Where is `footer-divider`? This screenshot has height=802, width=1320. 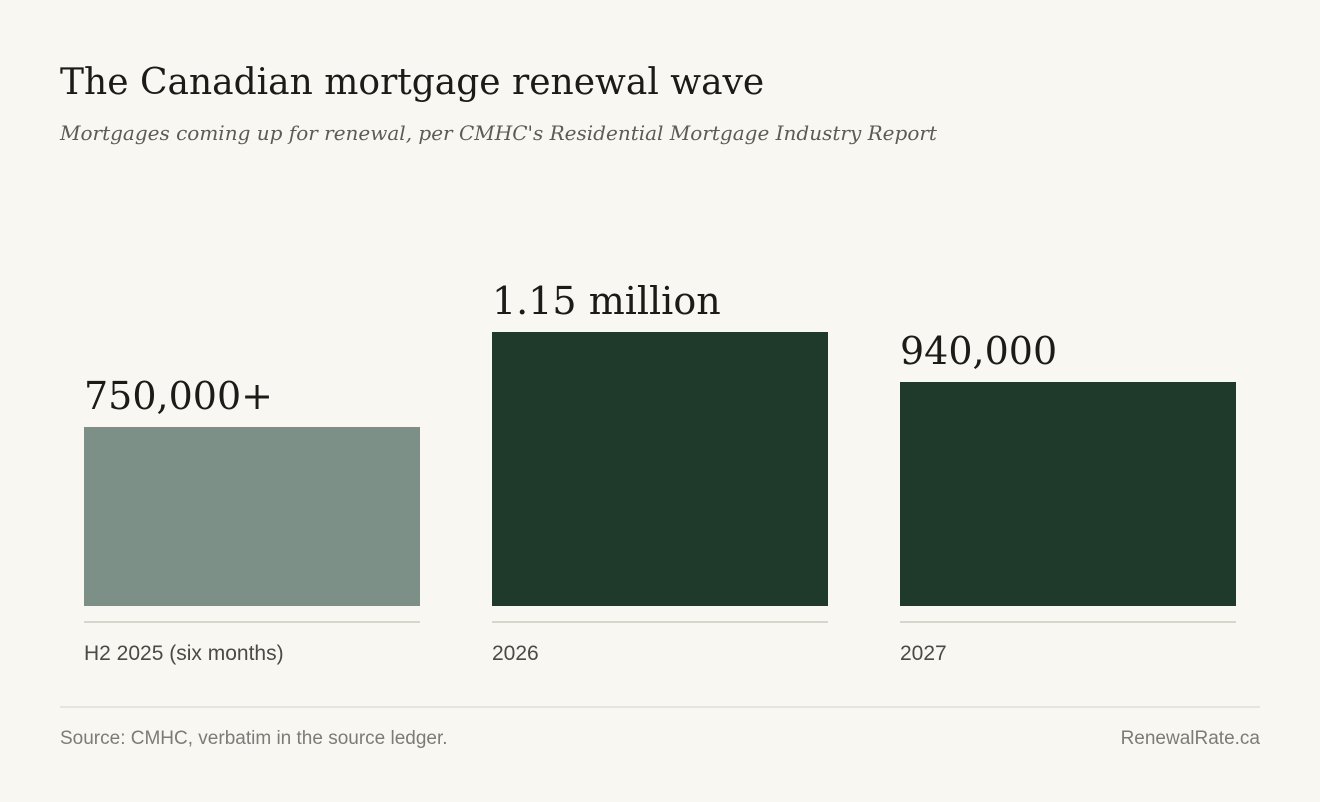 footer-divider is located at coordinates (660, 707).